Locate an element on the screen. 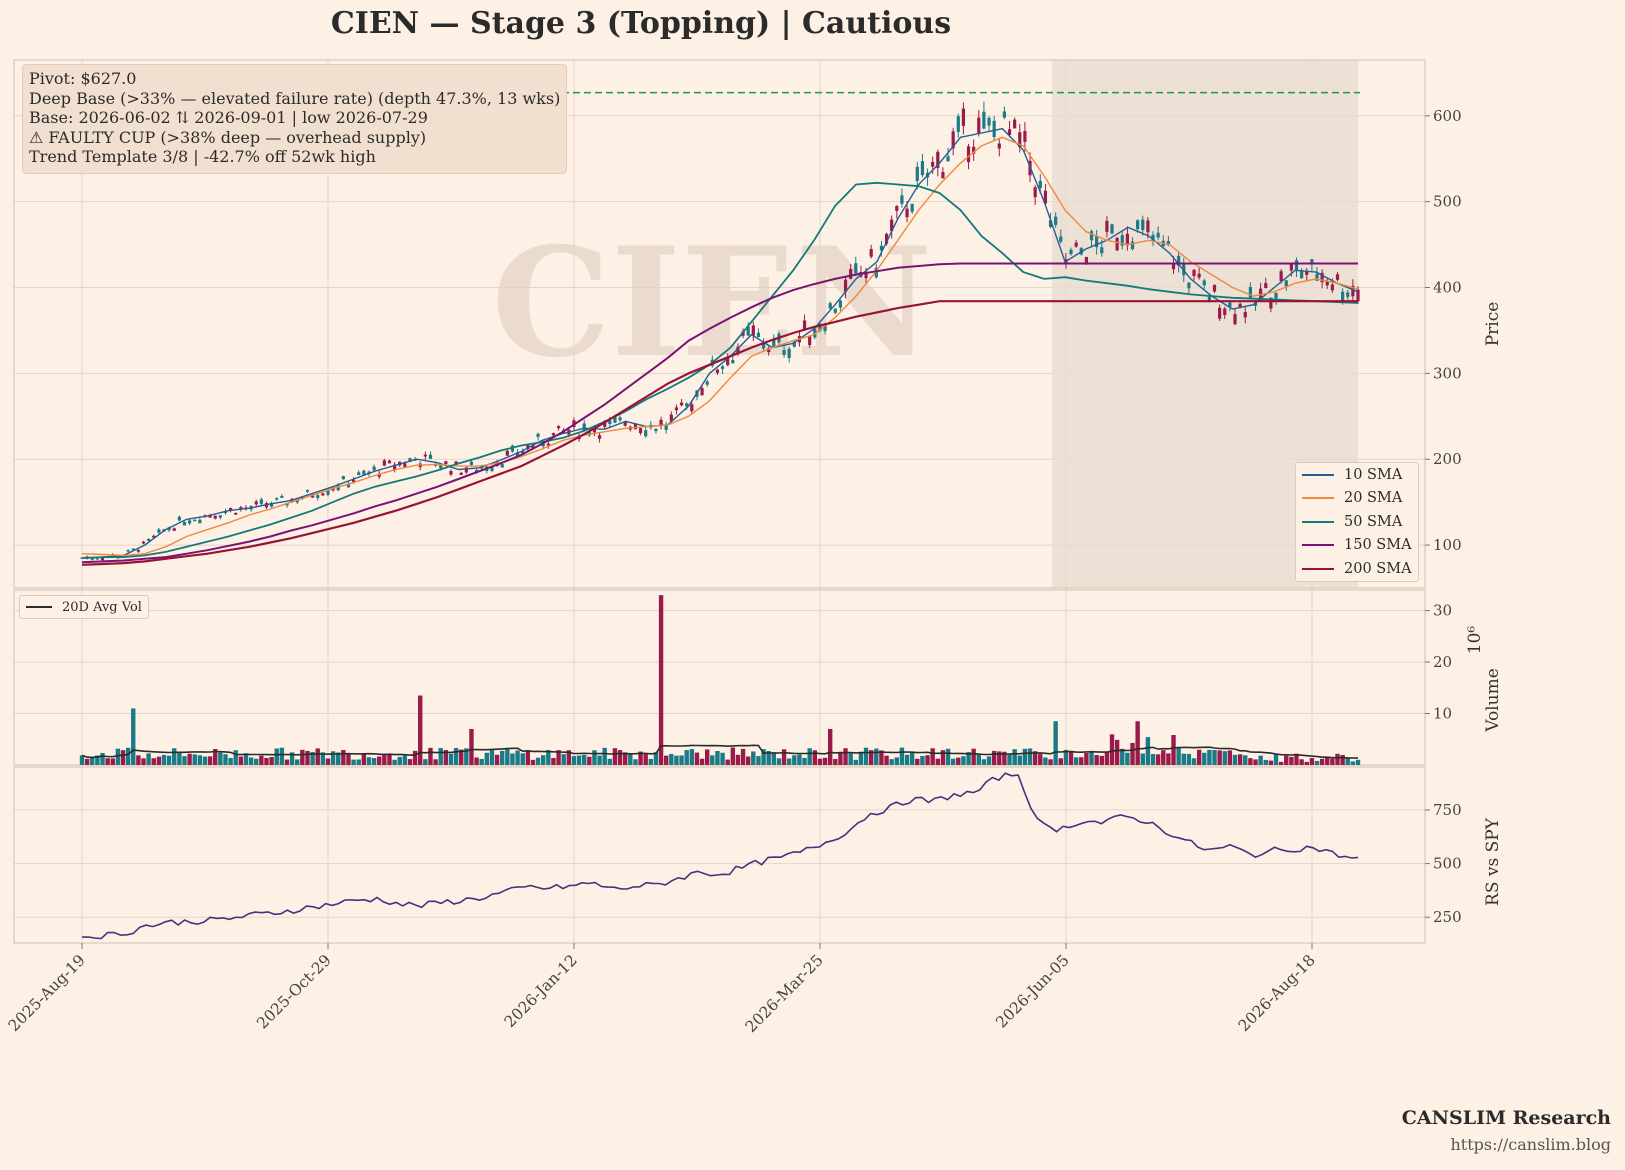 The height and width of the screenshot is (1170, 1625). volume-axis-label: Volume is located at coordinates (1493, 700).